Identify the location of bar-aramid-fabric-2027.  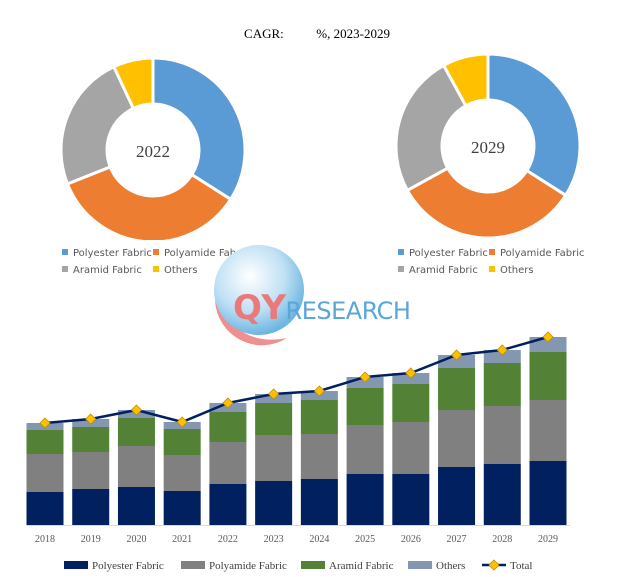
(457, 389).